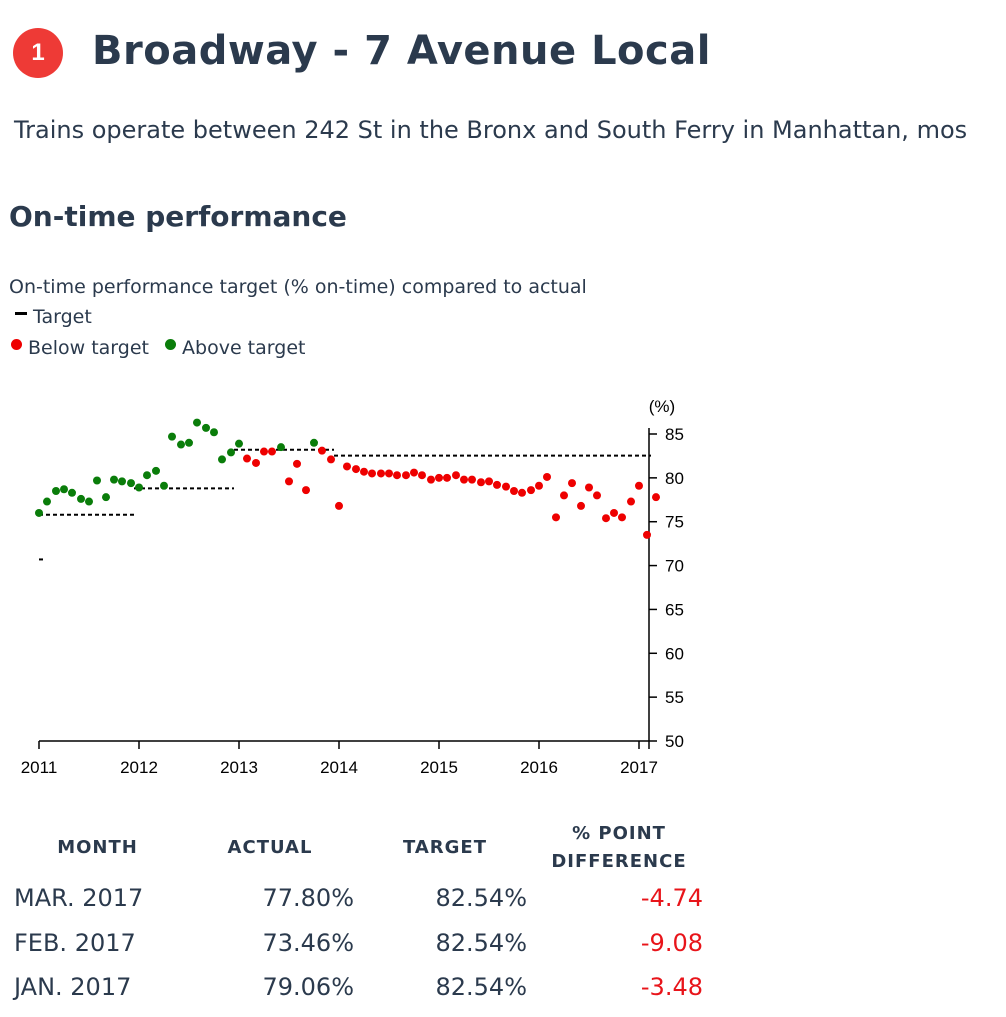 This screenshot has width=1006, height=1017. What do you see at coordinates (445, 847) in the screenshot?
I see `header-target: TARGET` at bounding box center [445, 847].